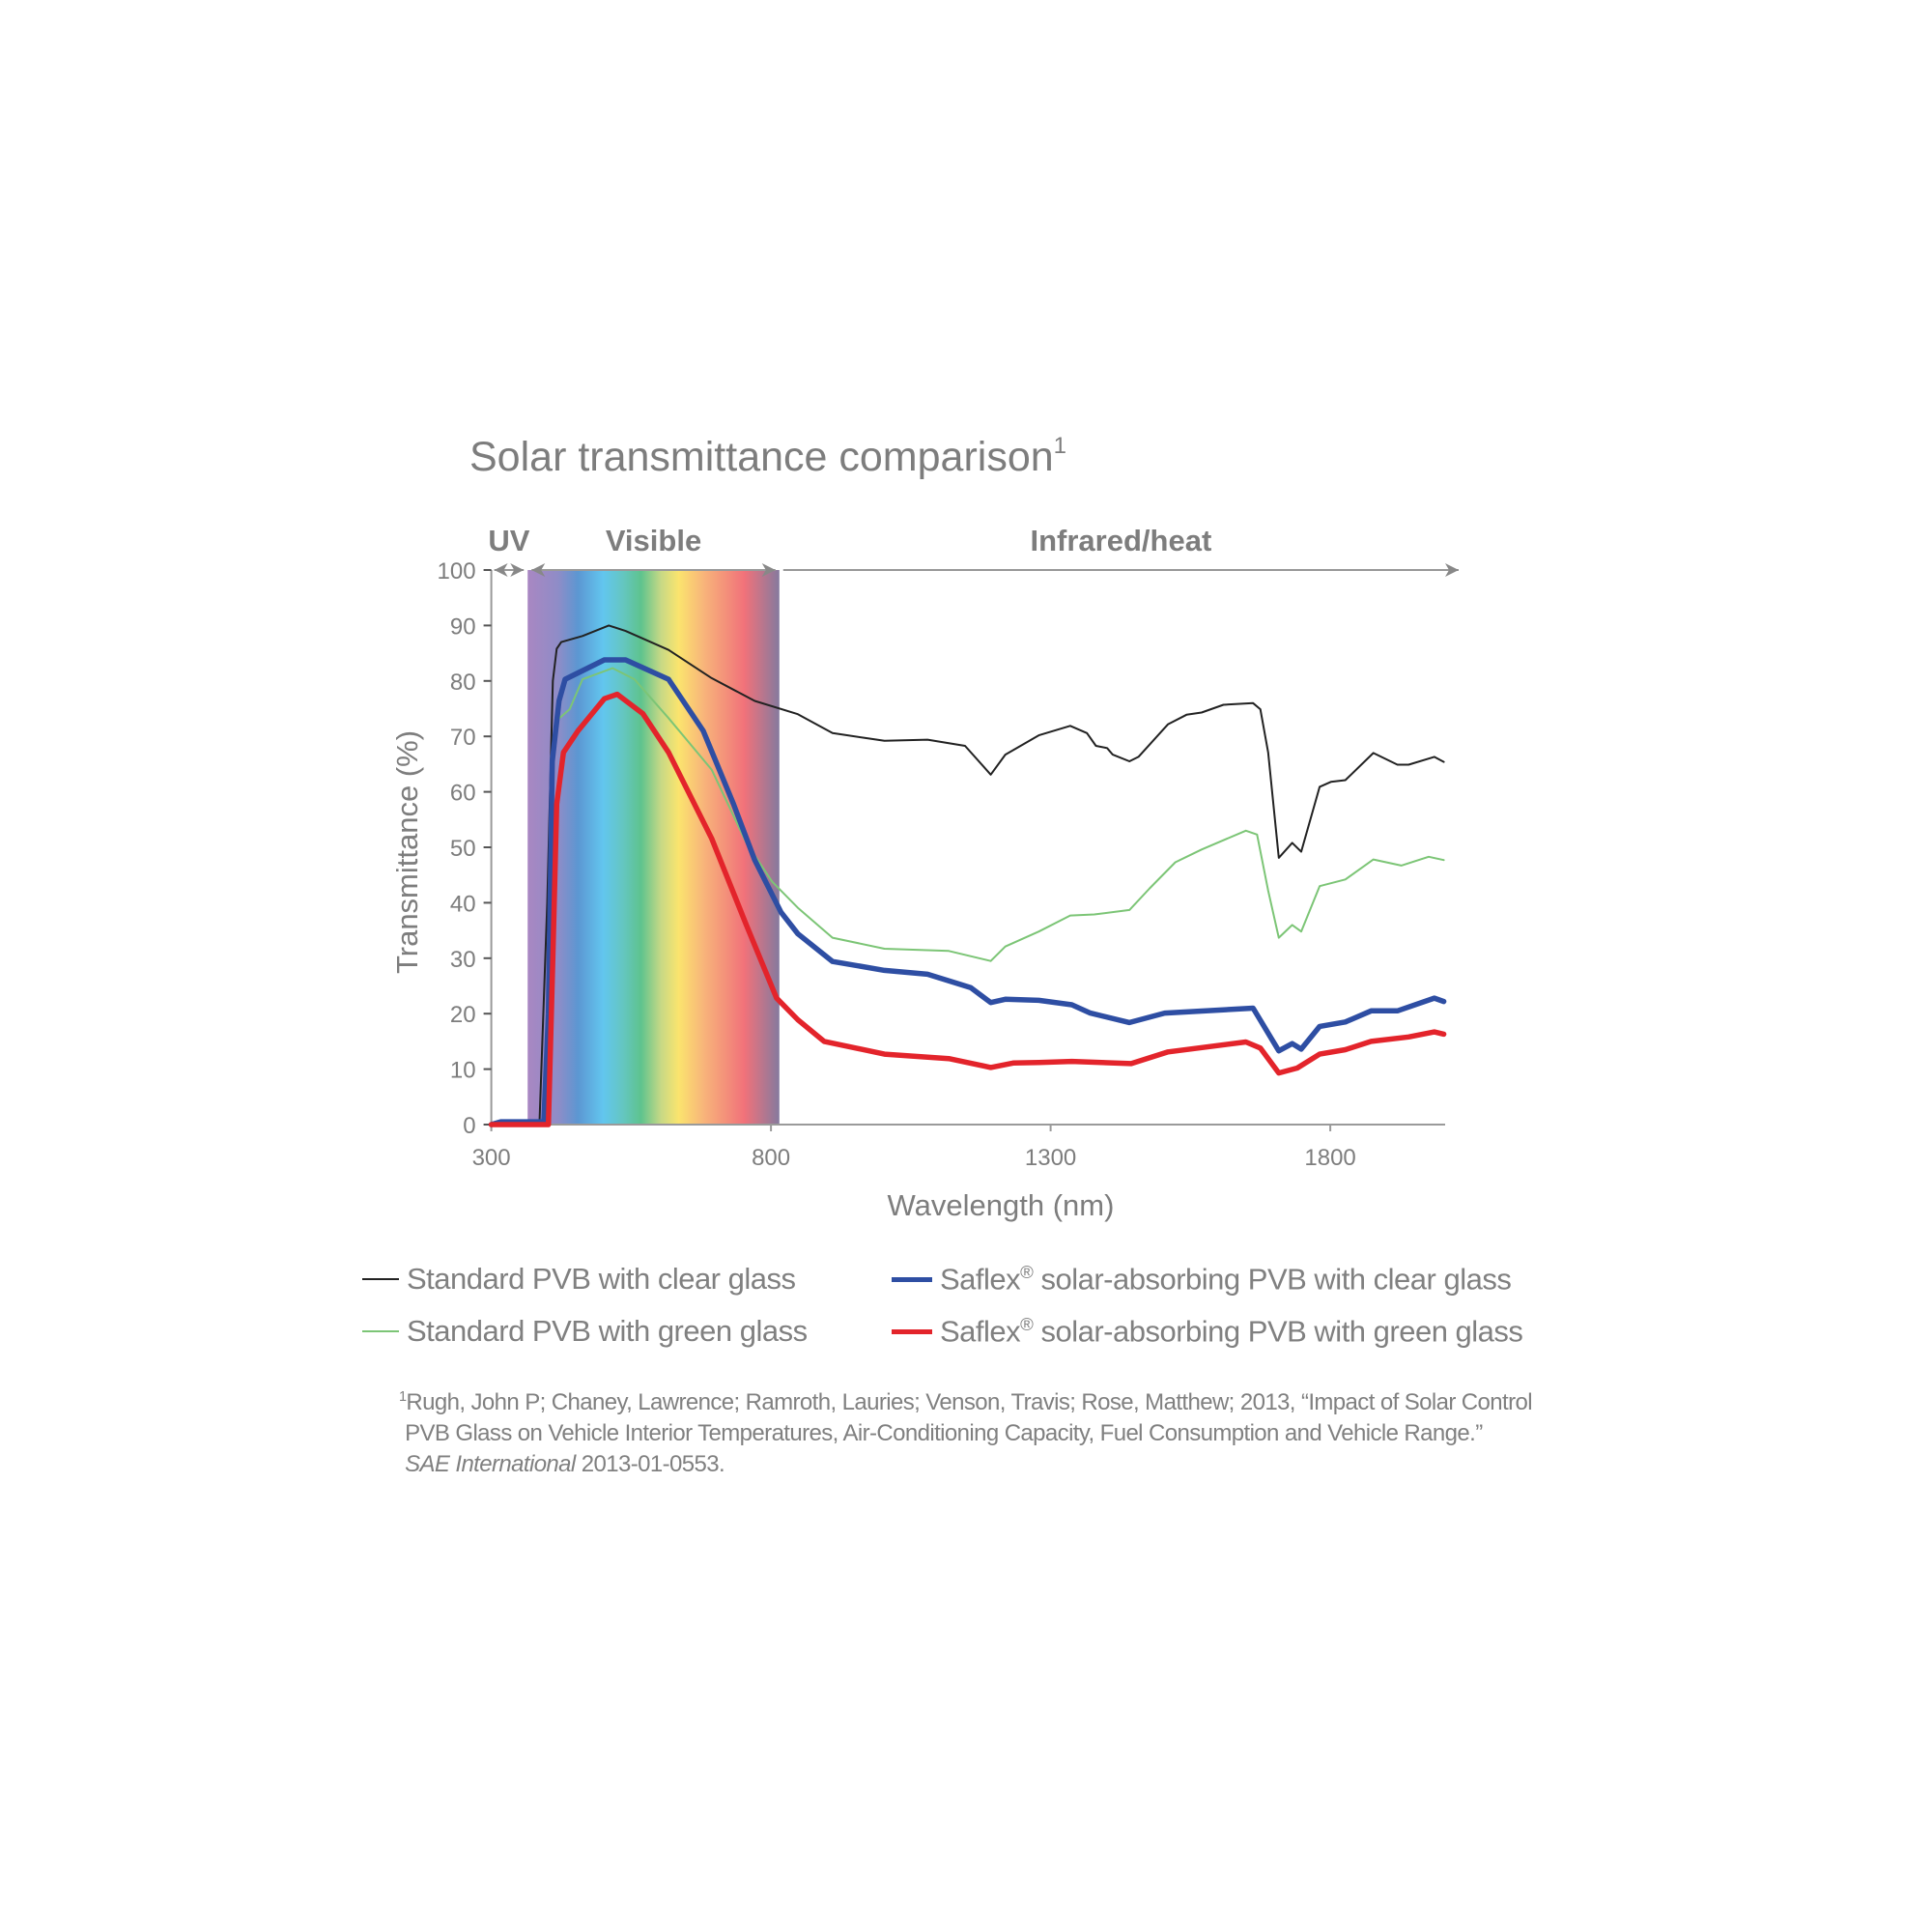 The image size is (1932, 1911). I want to click on y-tick-label: 40, so click(463, 904).